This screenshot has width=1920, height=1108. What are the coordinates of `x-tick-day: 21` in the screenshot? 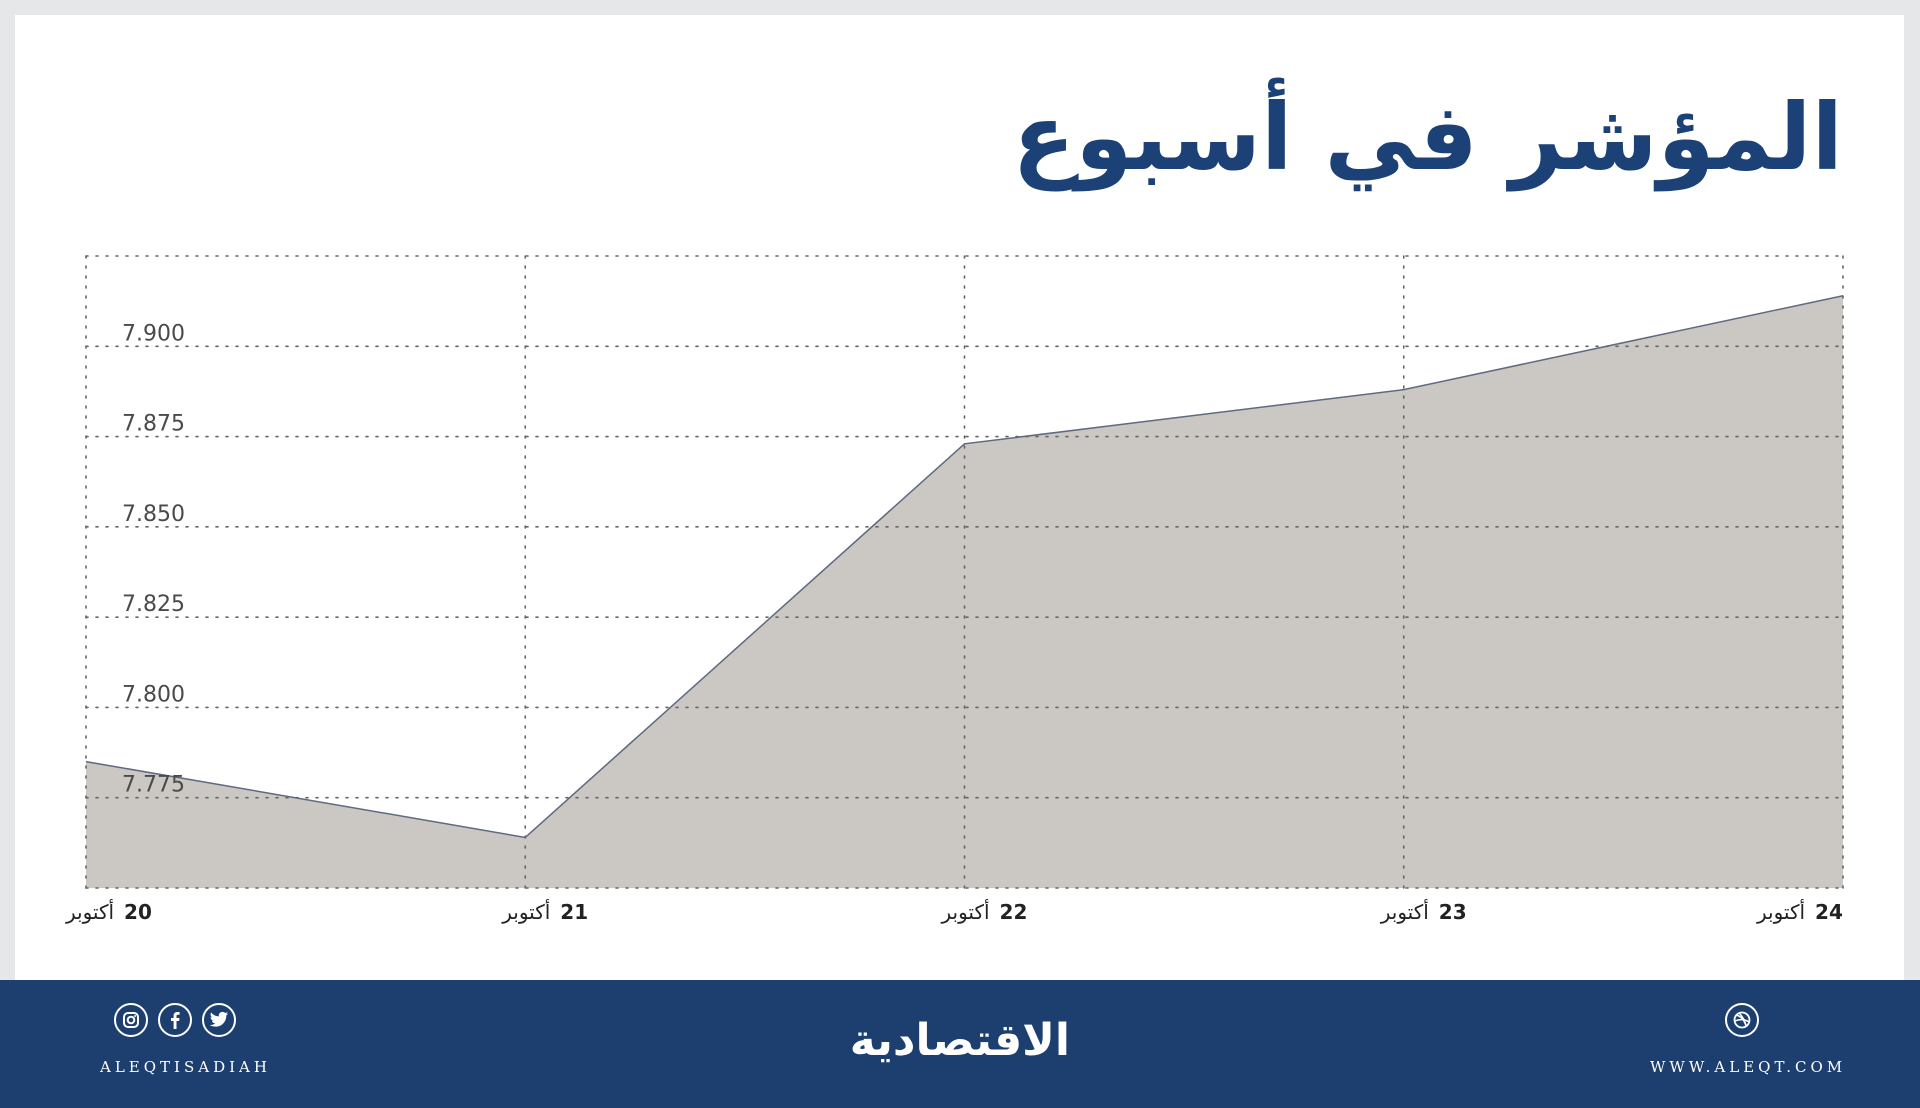 It's located at (574, 912).